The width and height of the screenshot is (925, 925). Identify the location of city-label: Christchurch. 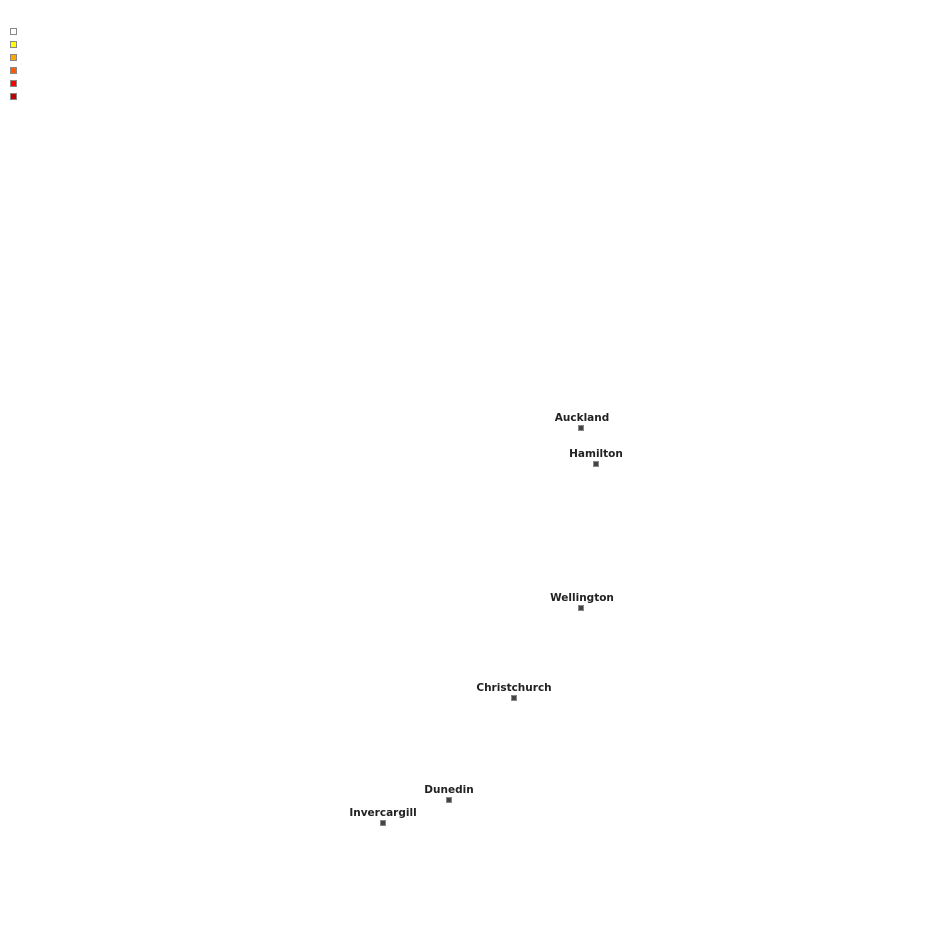
(514, 688).